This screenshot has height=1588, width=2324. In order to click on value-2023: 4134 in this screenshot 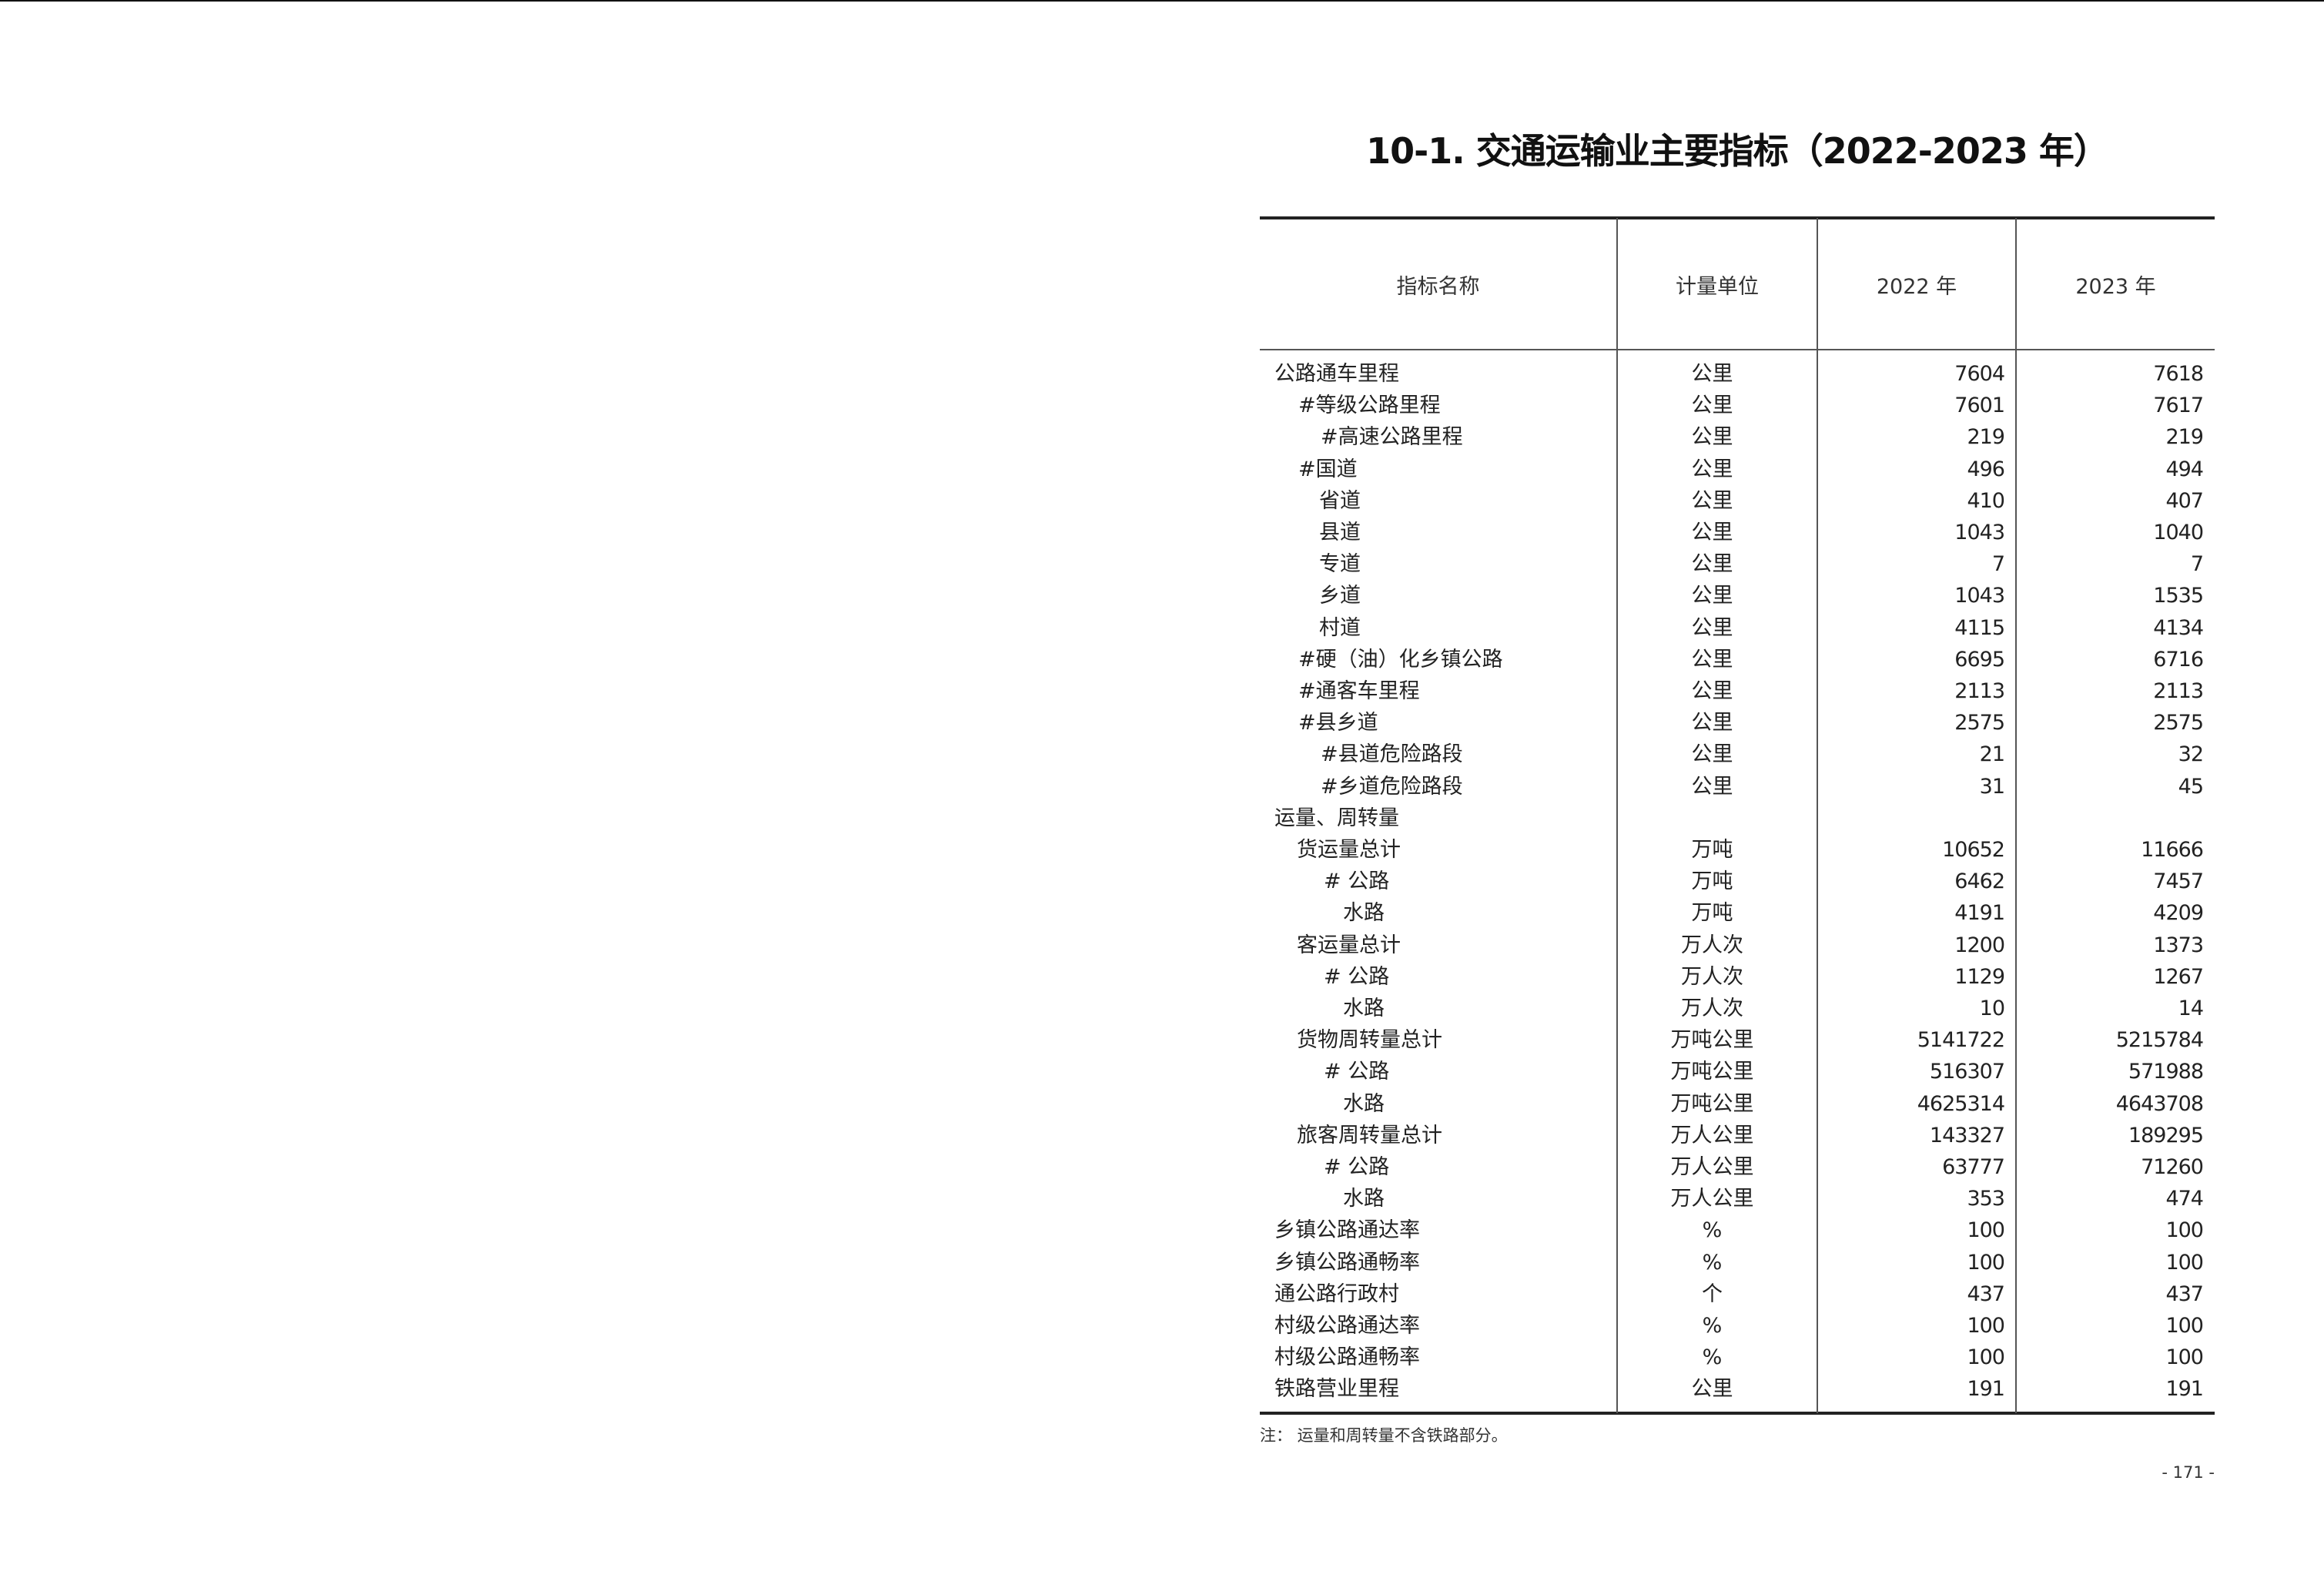, I will do `click(2178, 627)`.